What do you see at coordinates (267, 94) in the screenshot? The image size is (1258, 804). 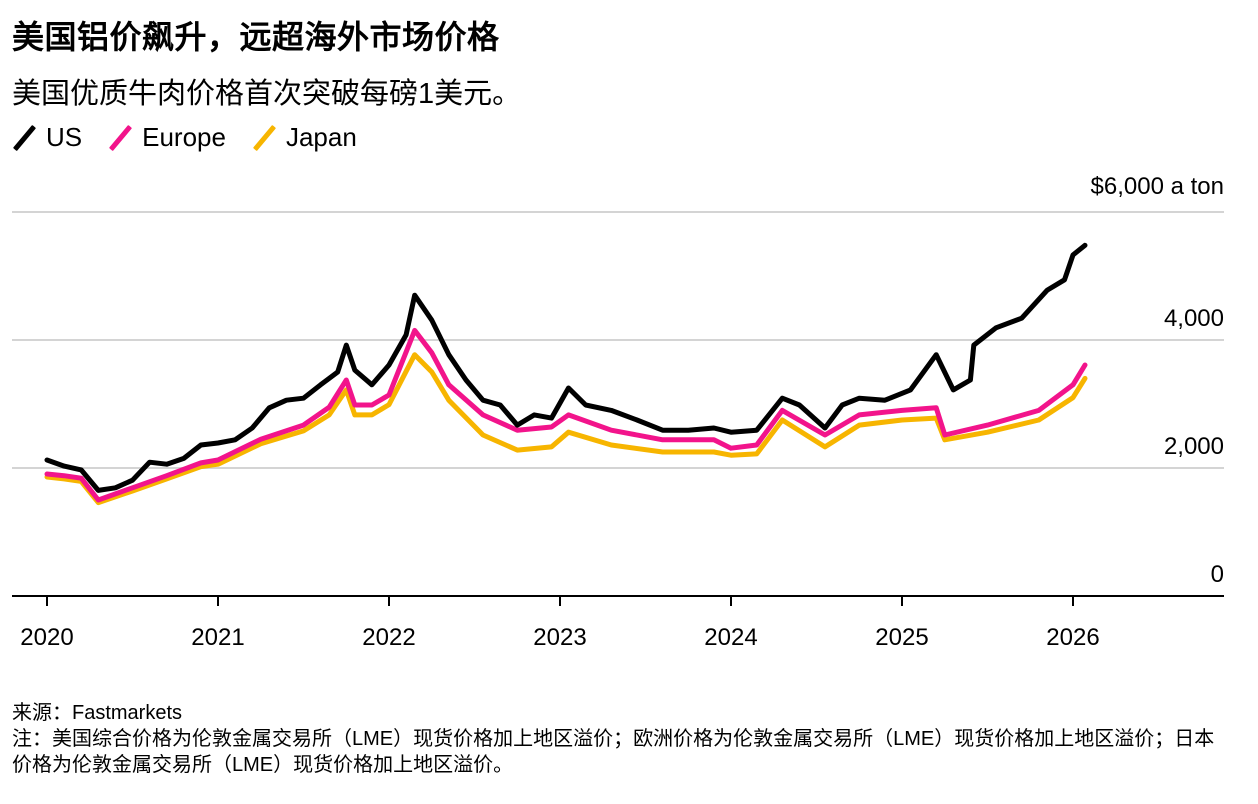 I see `chart-subtitle: 美国优质牛肉价格首次突破每磅1美元。` at bounding box center [267, 94].